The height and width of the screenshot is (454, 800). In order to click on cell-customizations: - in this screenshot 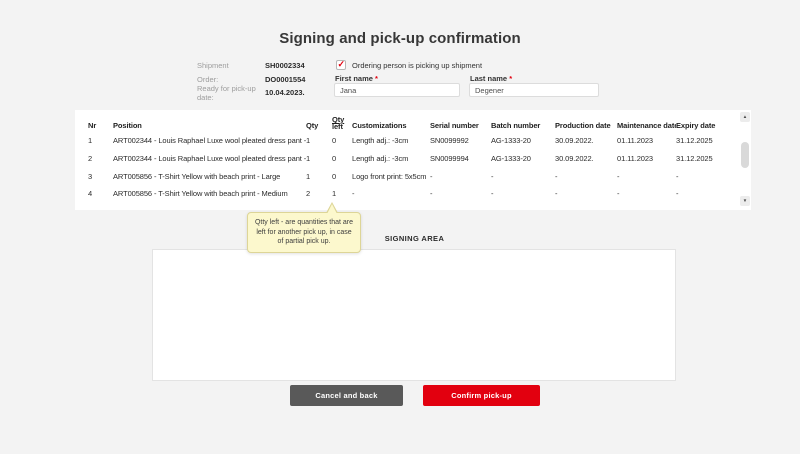, I will do `click(353, 193)`.